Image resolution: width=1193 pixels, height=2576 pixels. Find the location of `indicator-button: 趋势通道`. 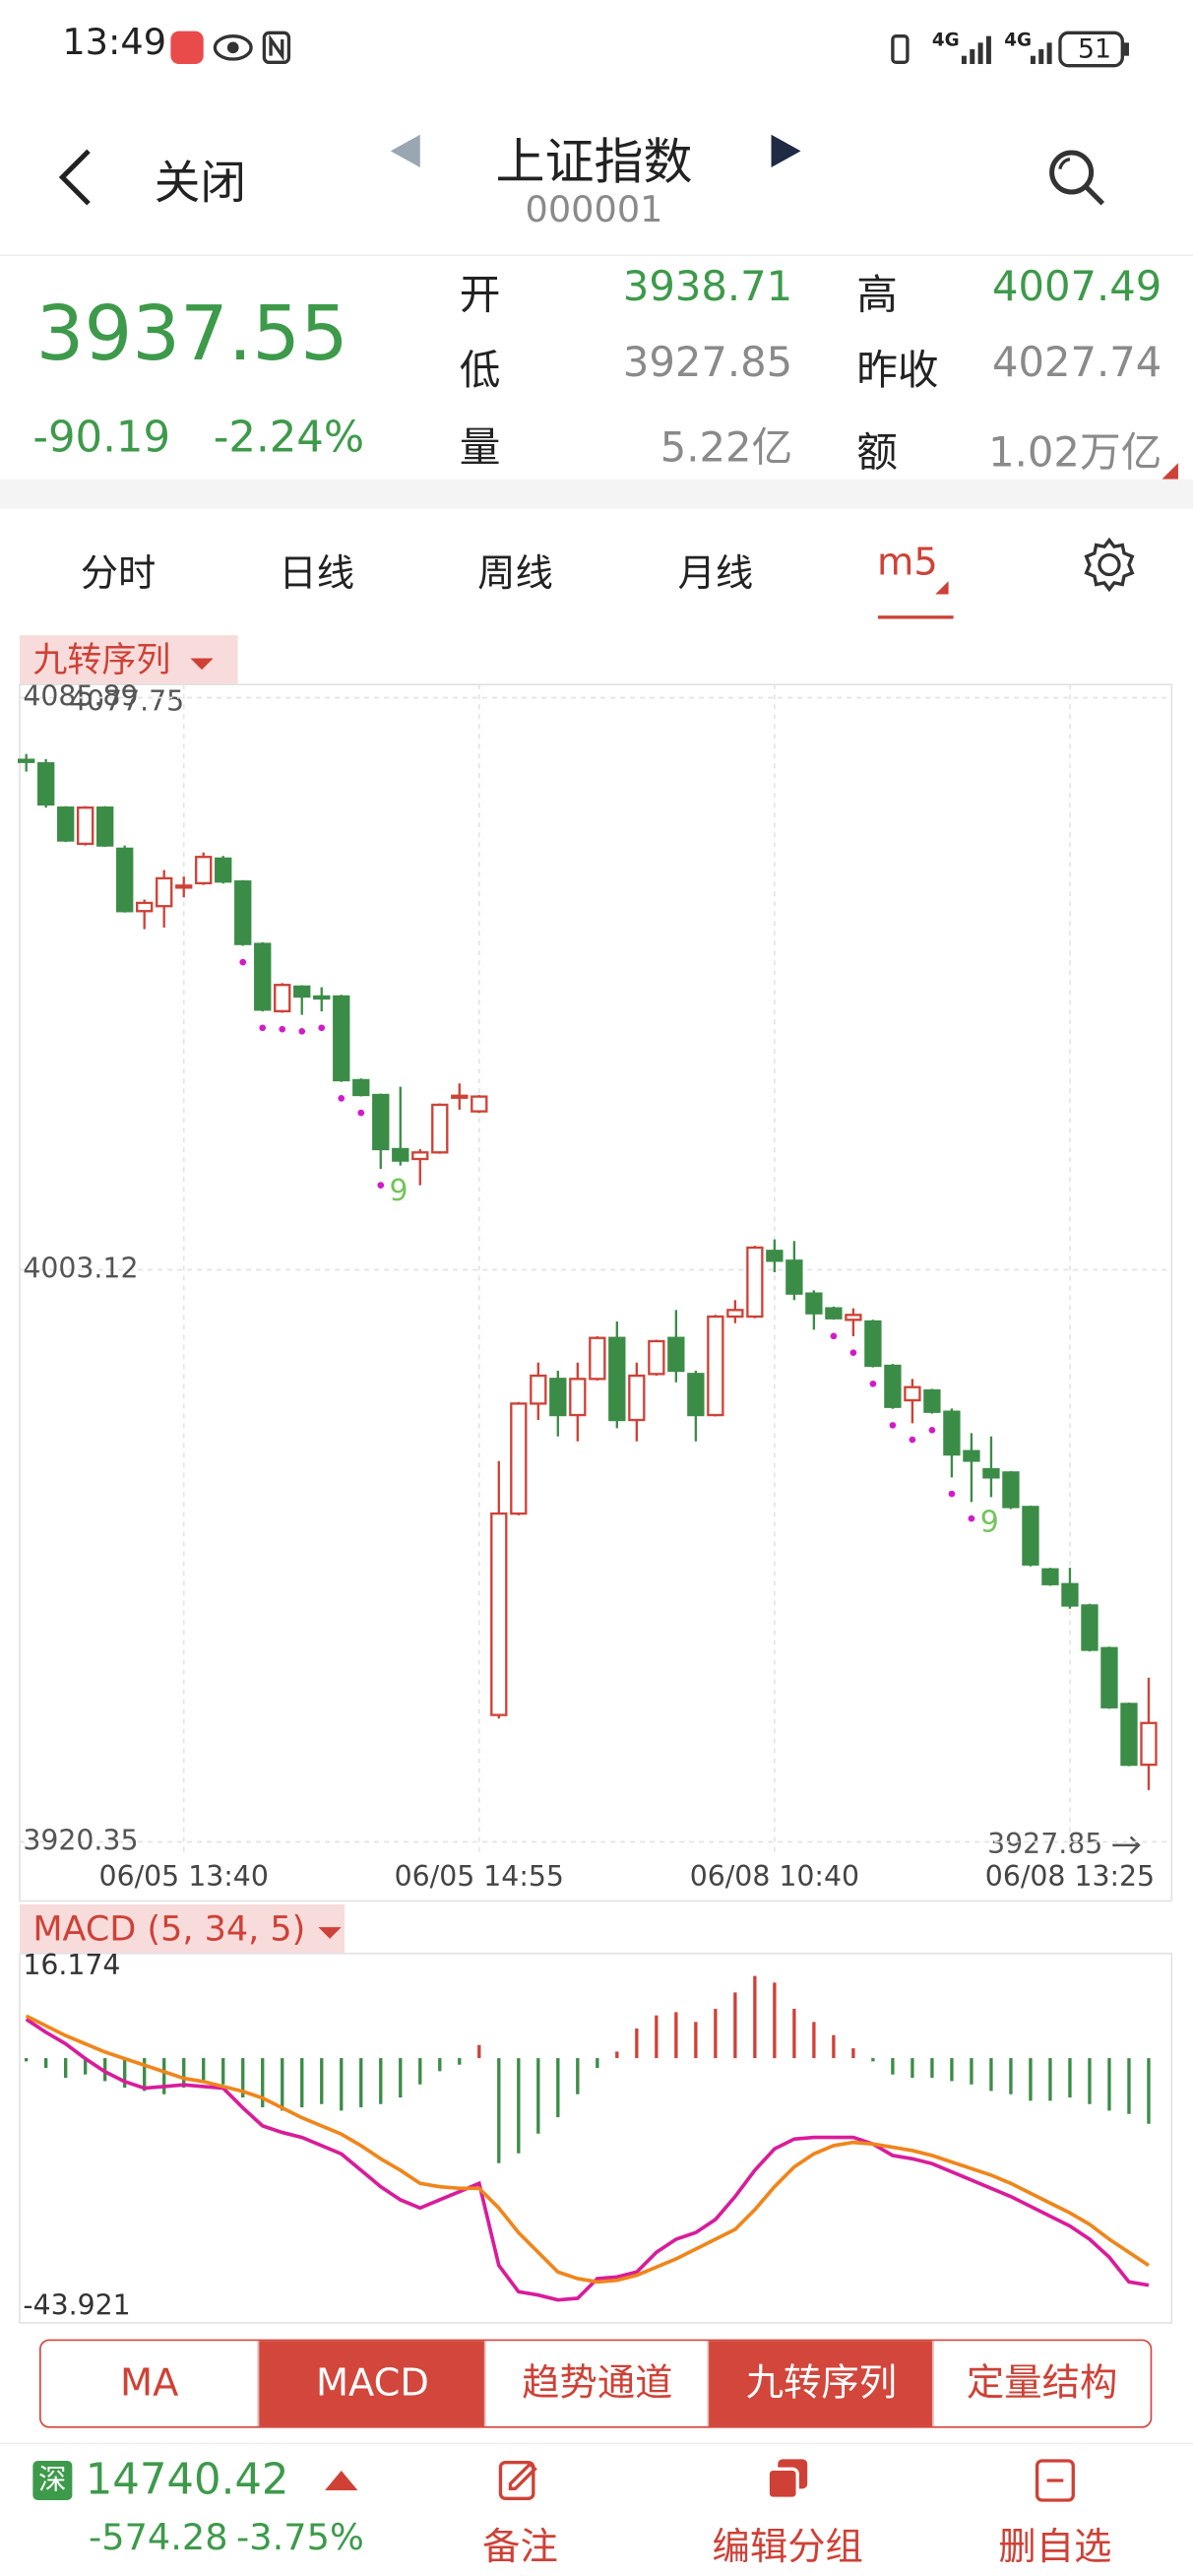

indicator-button: 趋势通道 is located at coordinates (596, 2383).